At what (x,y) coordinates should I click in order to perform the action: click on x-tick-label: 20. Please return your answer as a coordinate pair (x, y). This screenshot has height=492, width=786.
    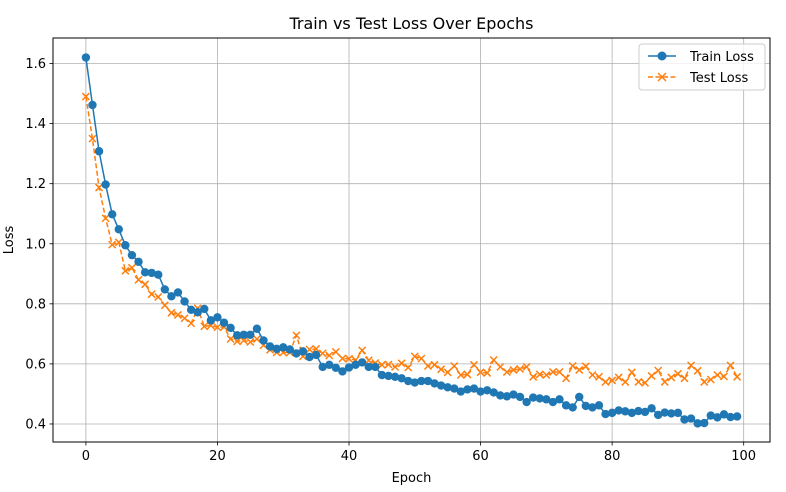
    Looking at the image, I should click on (217, 456).